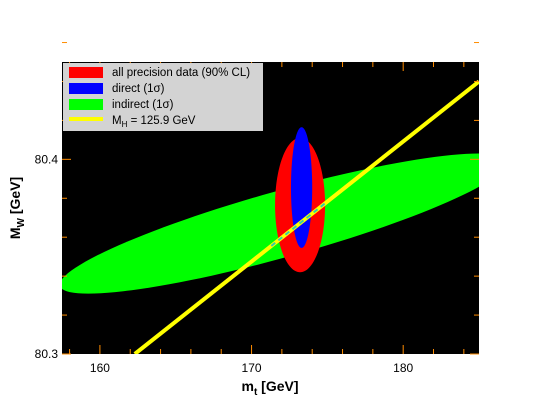 The width and height of the screenshot is (539, 417). I want to click on x-axis-label: mt [GeV], so click(269, 388).